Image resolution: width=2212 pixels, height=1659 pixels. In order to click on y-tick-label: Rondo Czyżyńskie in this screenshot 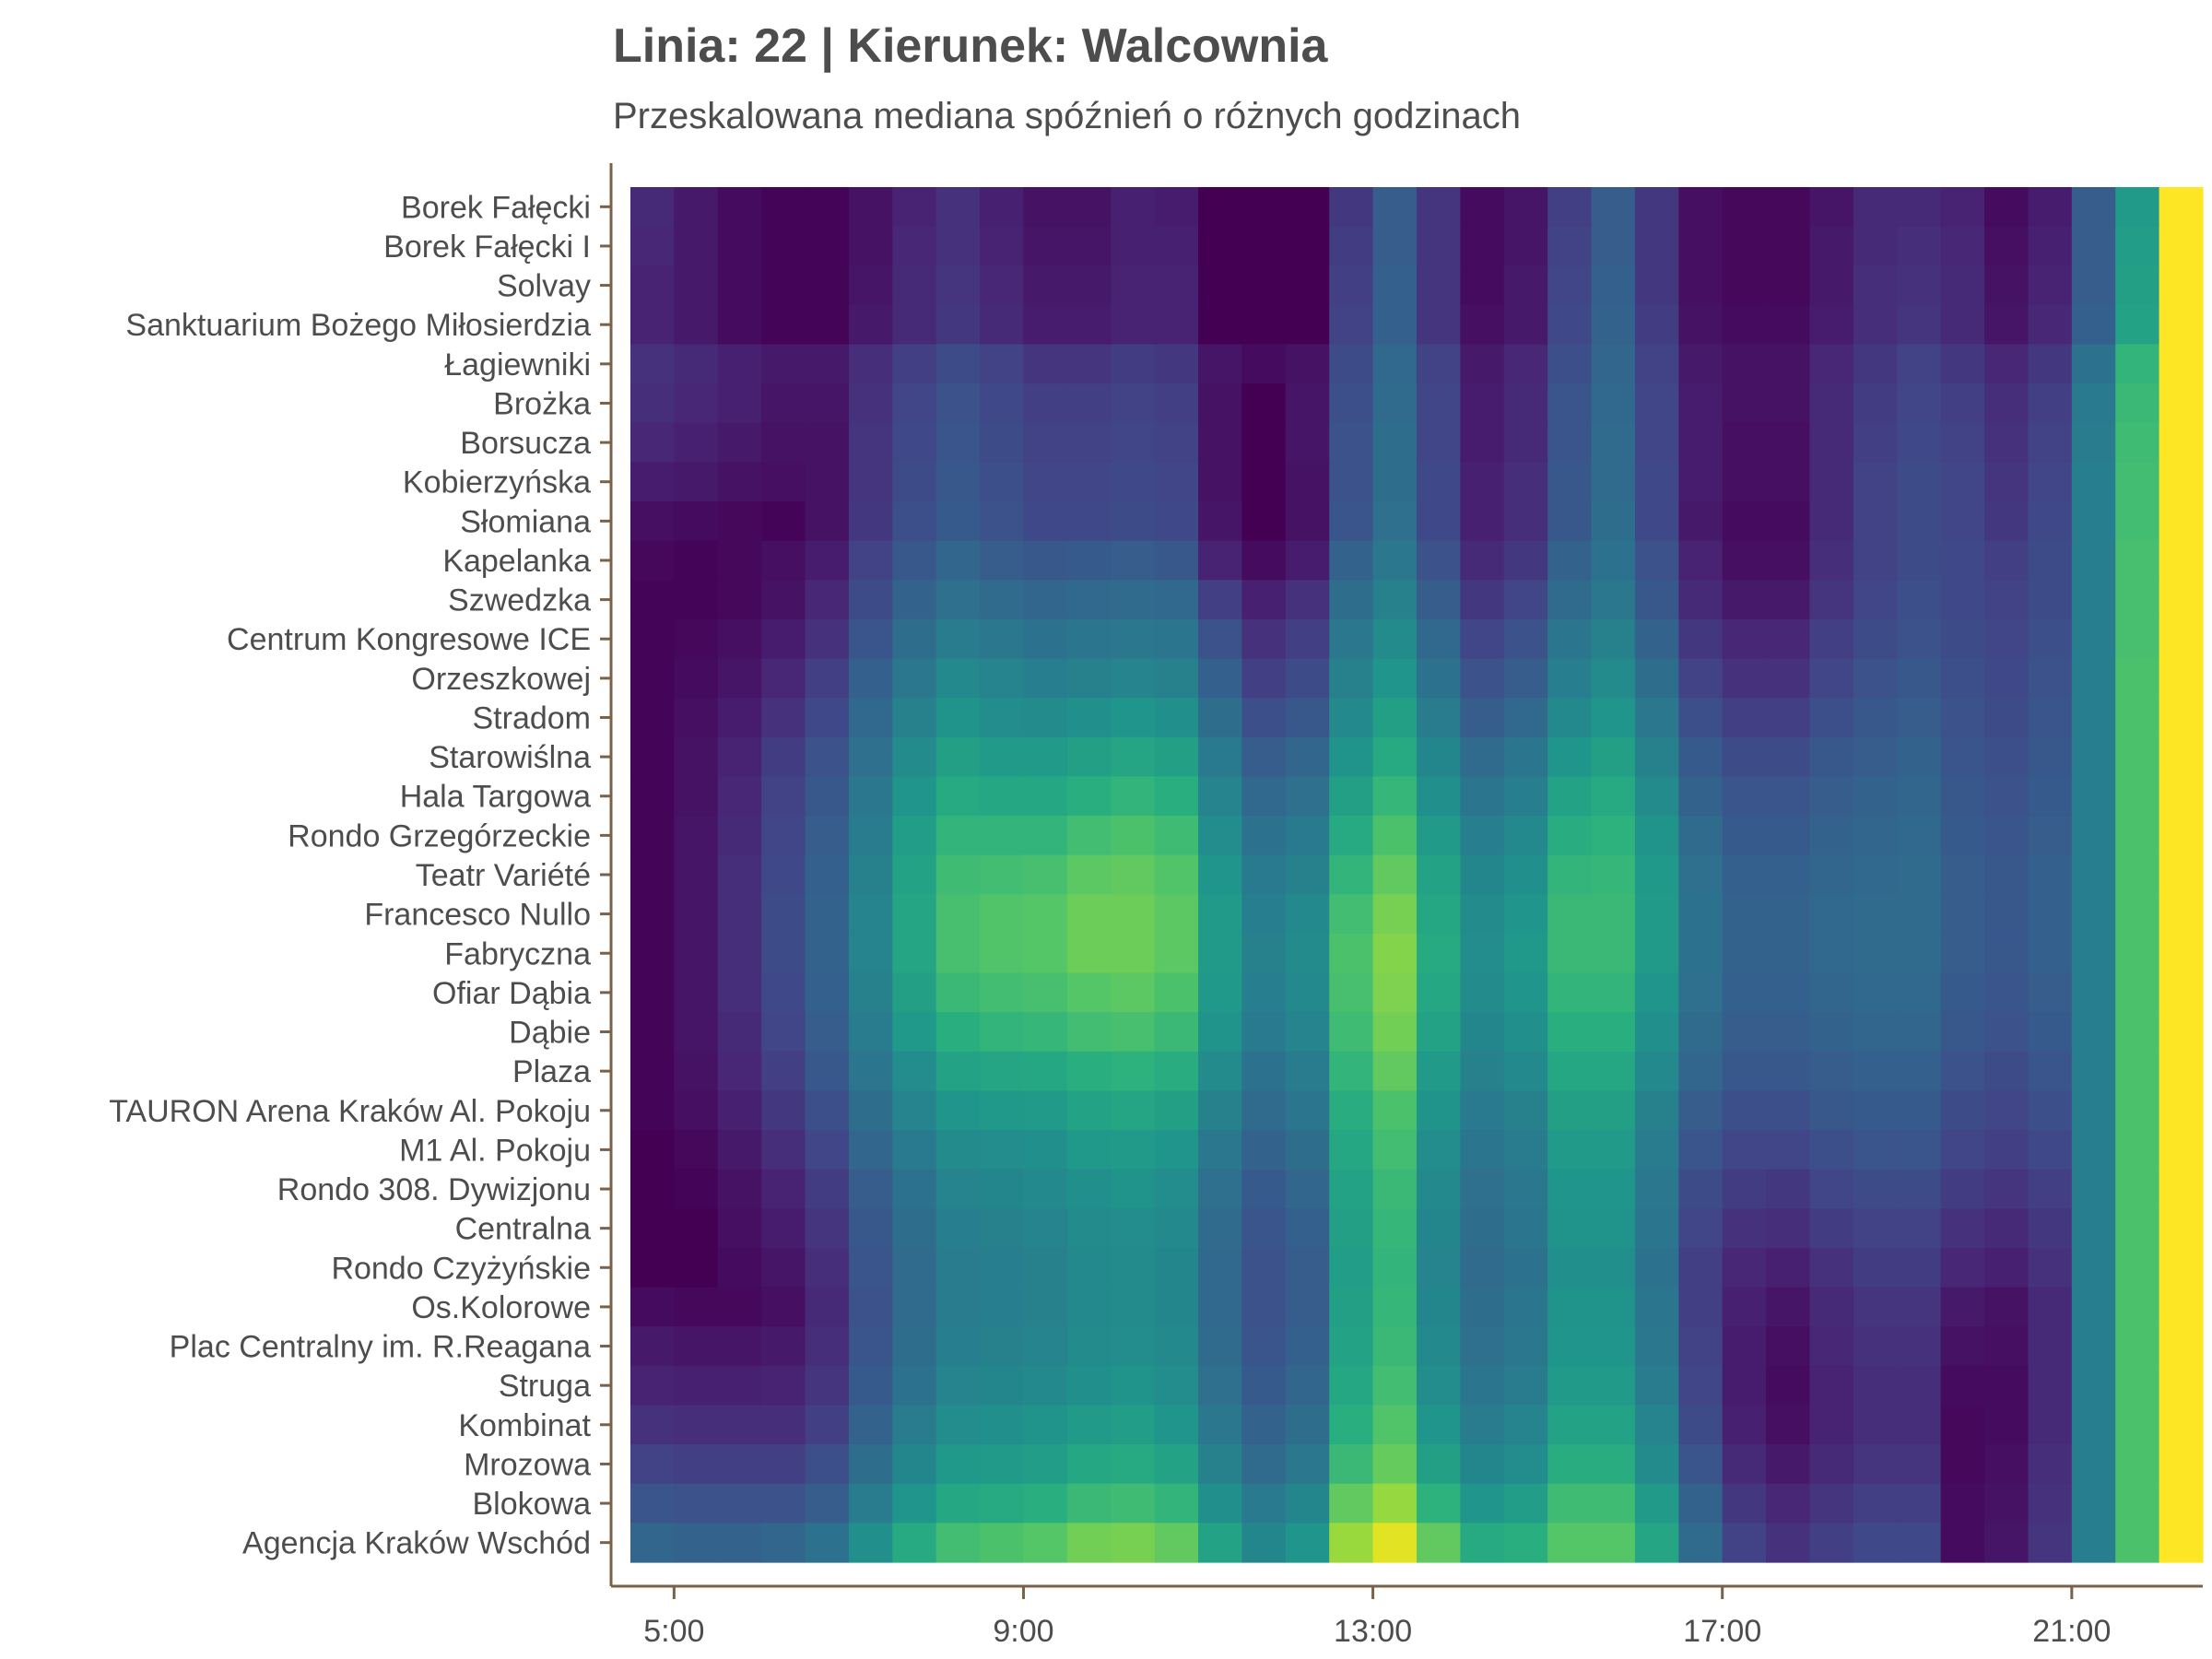, I will do `click(461, 1268)`.